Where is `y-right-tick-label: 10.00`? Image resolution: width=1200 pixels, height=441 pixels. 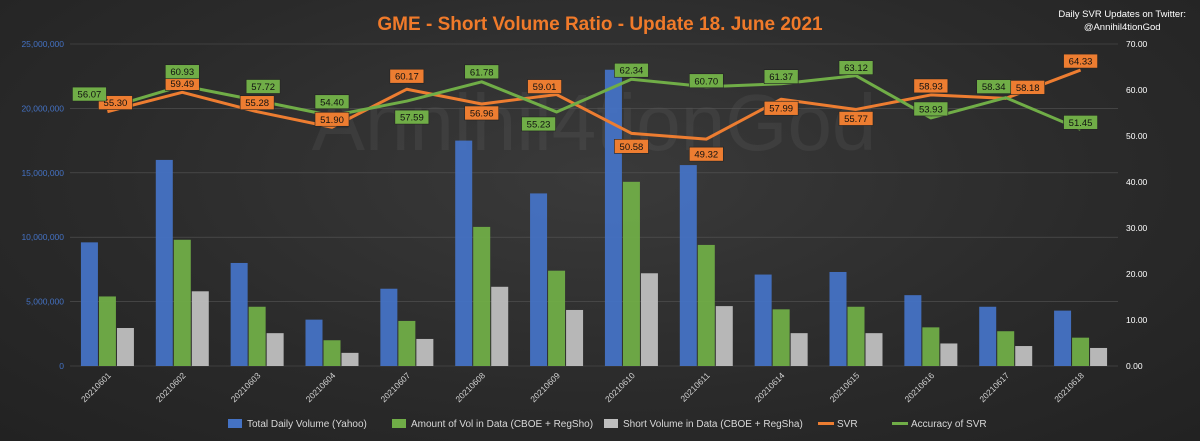 y-right-tick-label: 10.00 is located at coordinates (1137, 320).